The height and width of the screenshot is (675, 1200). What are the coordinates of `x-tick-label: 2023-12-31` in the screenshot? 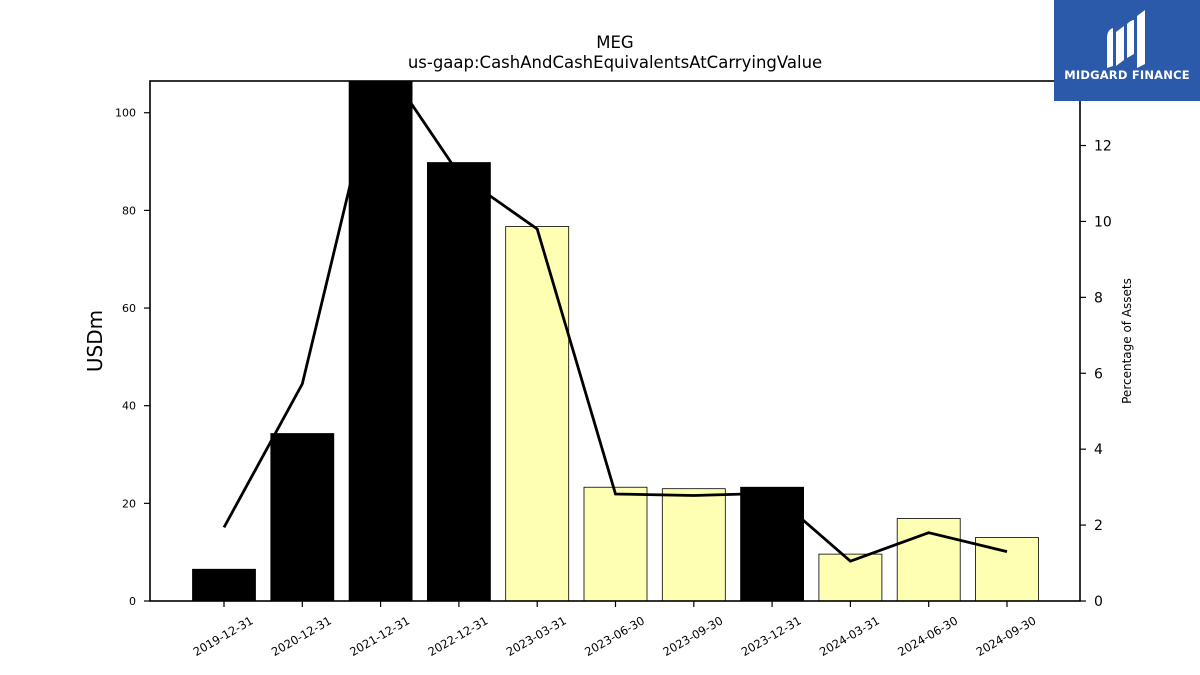 It's located at (771, 636).